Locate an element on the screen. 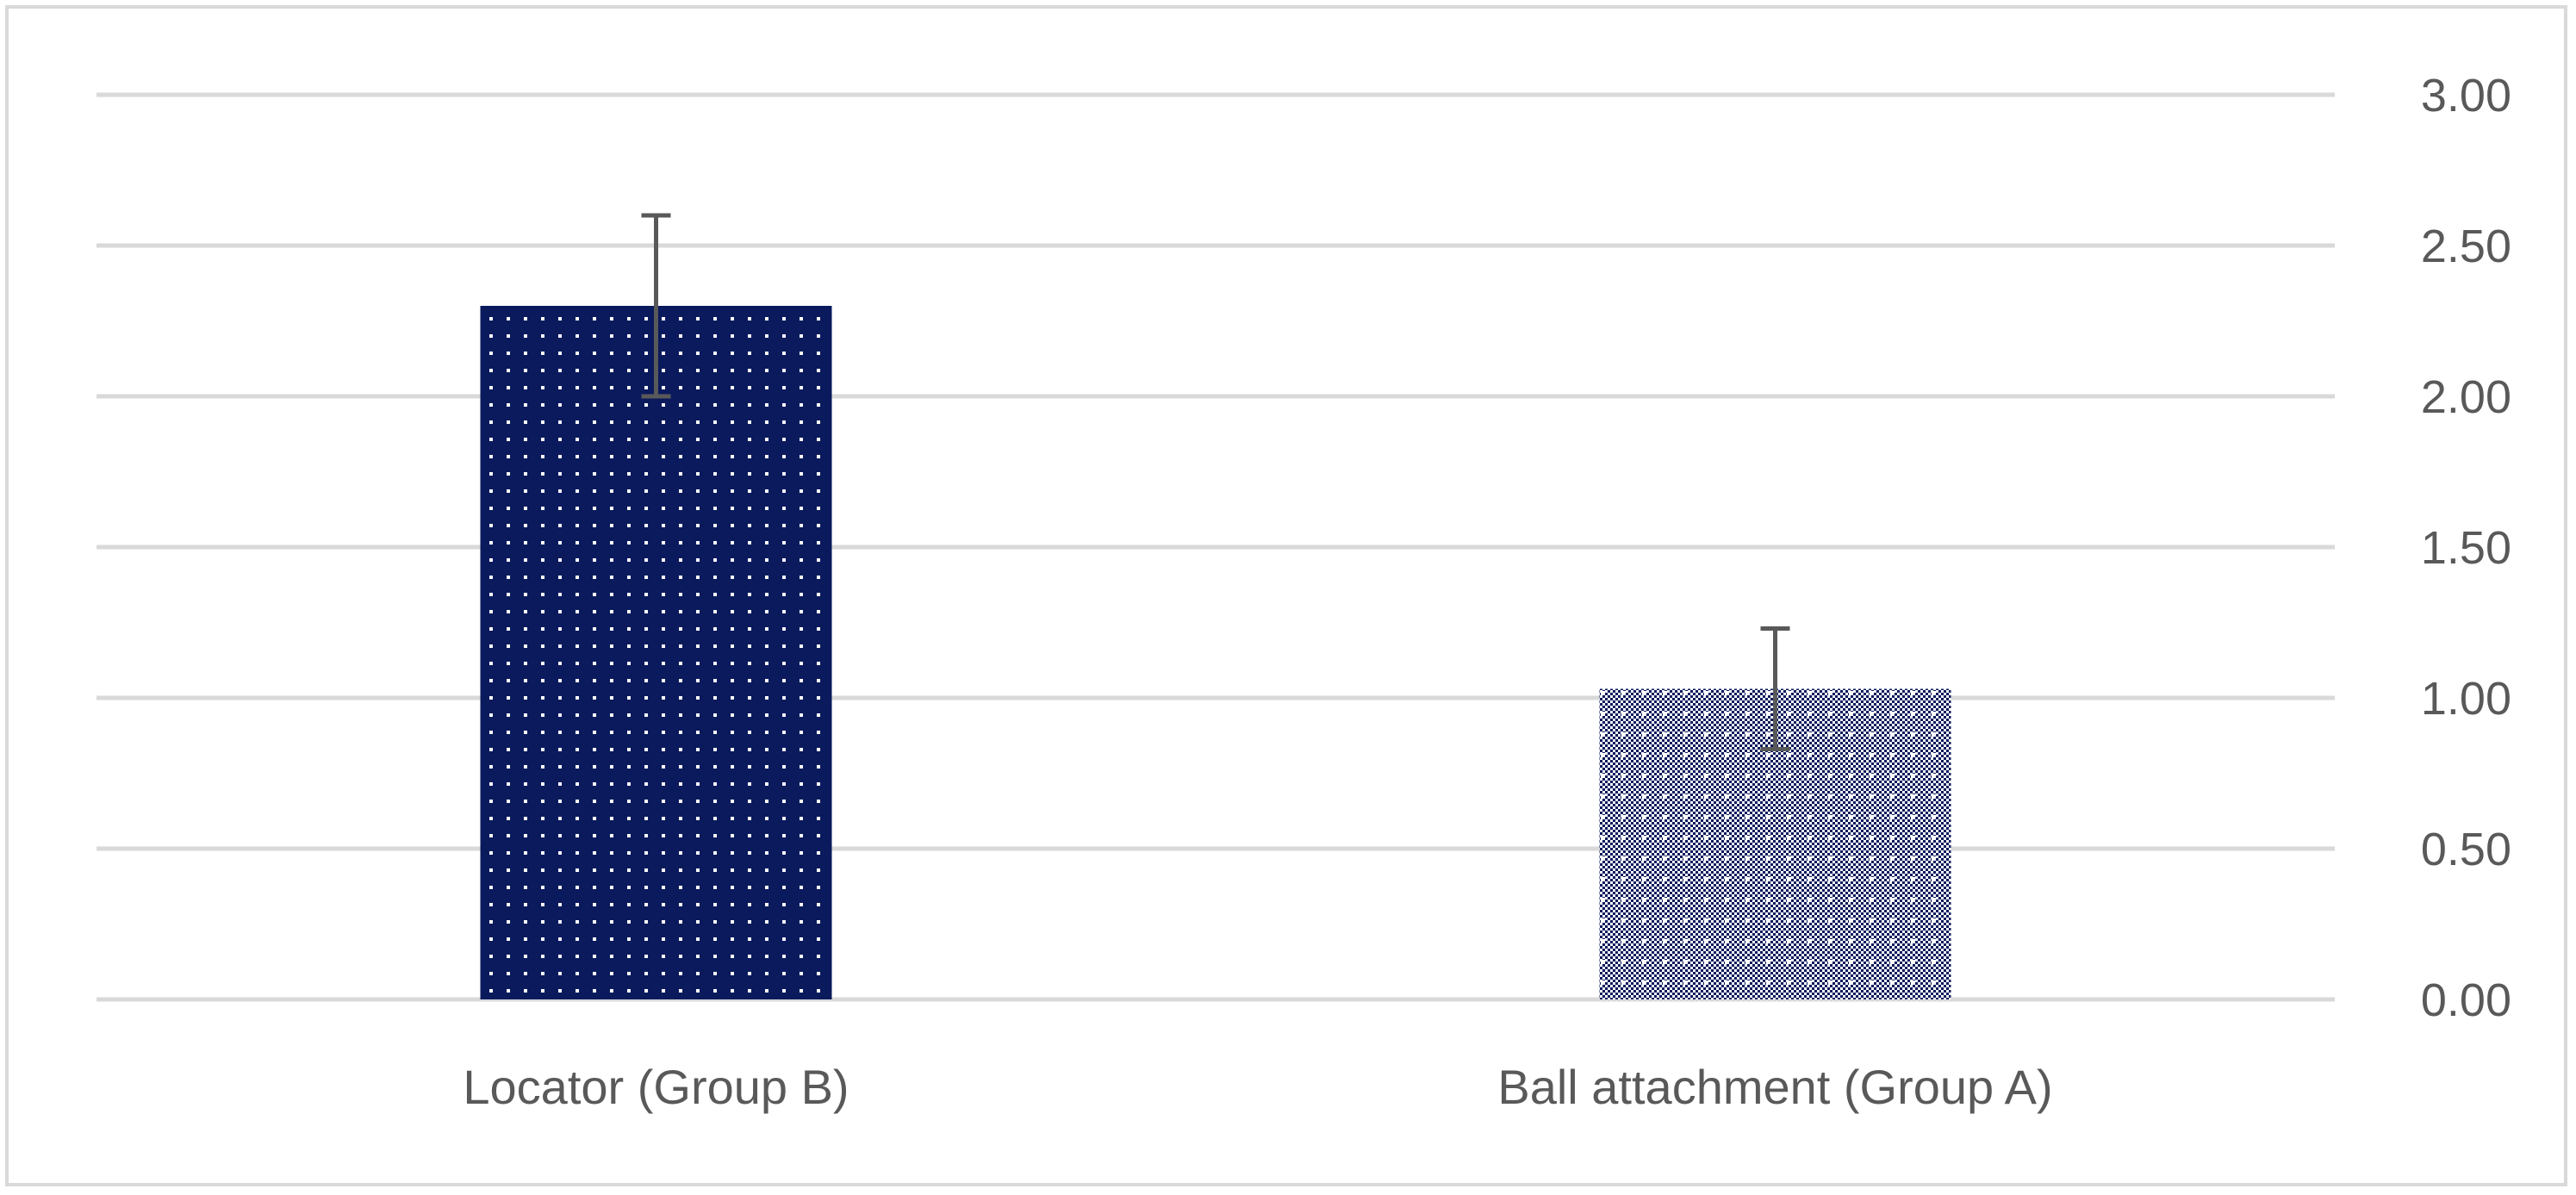 This screenshot has height=1195, width=2576. y-tick-label: 2.00 is located at coordinates (2466, 397).